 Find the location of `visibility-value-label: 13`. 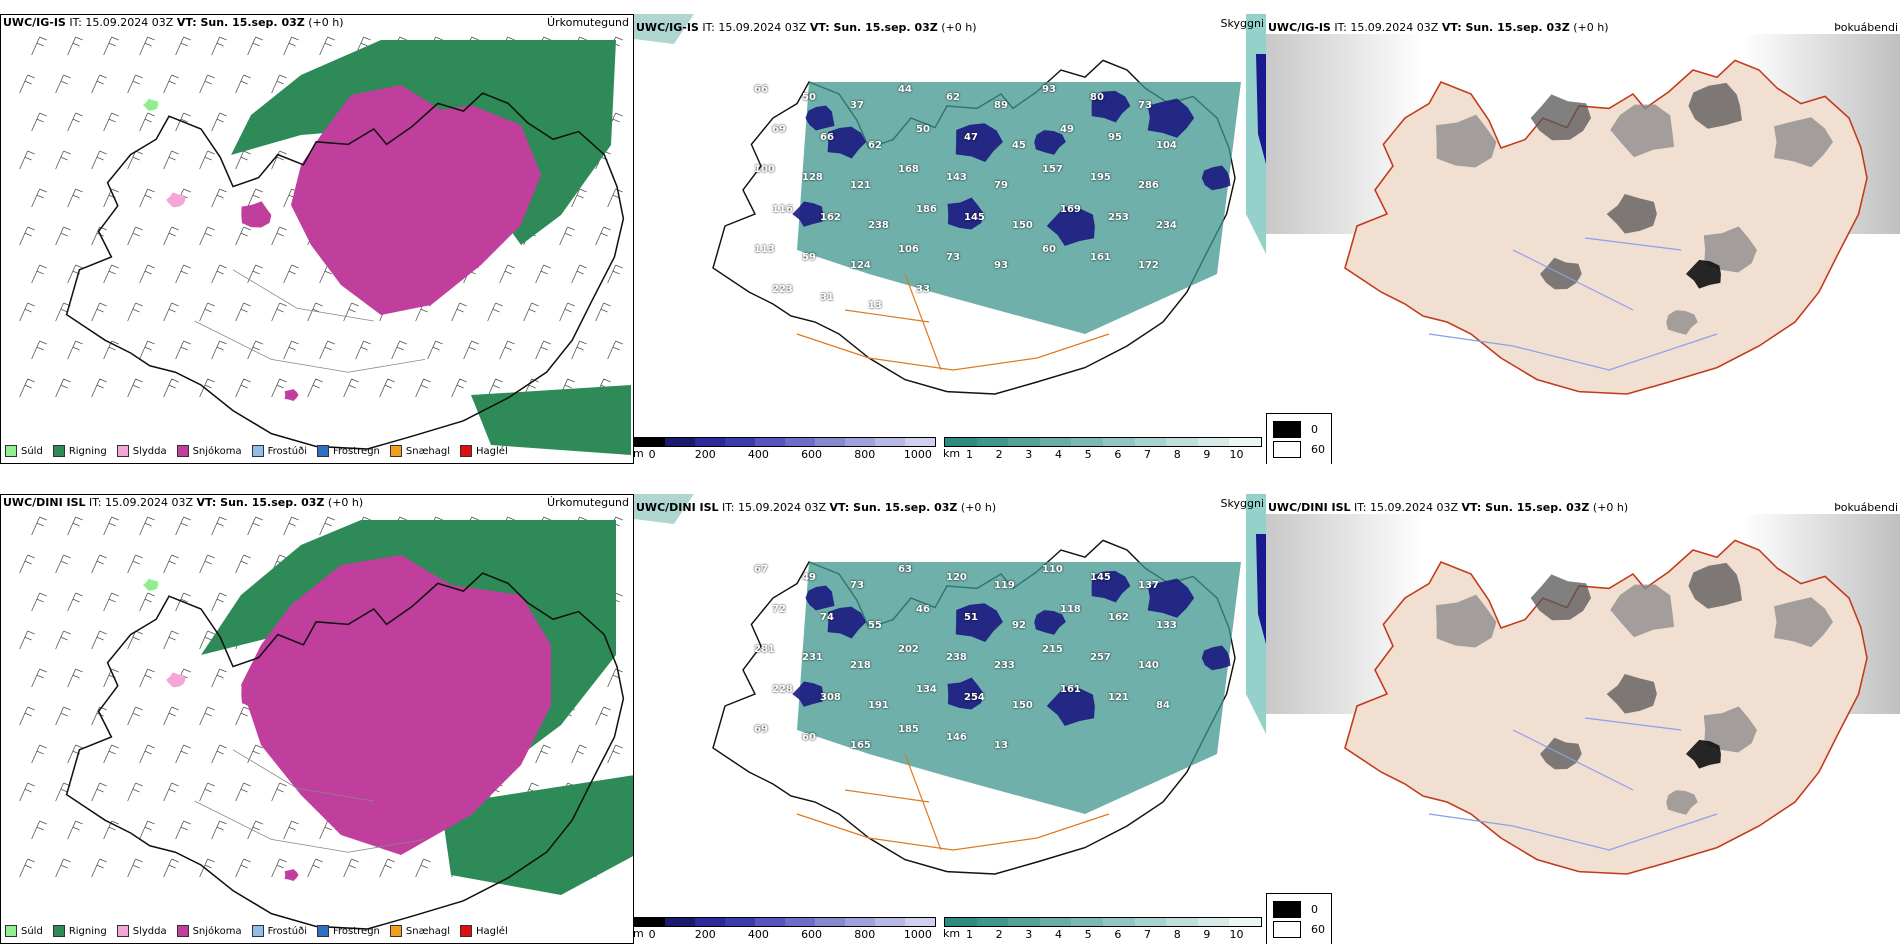

visibility-value-label: 13 is located at coordinates (1001, 745).